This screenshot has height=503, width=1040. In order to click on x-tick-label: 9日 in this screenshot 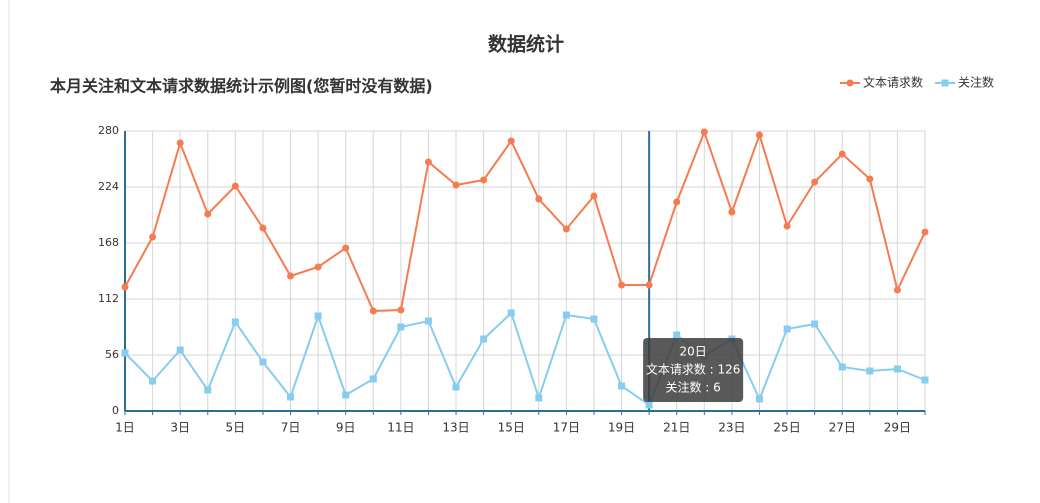, I will do `click(346, 428)`.